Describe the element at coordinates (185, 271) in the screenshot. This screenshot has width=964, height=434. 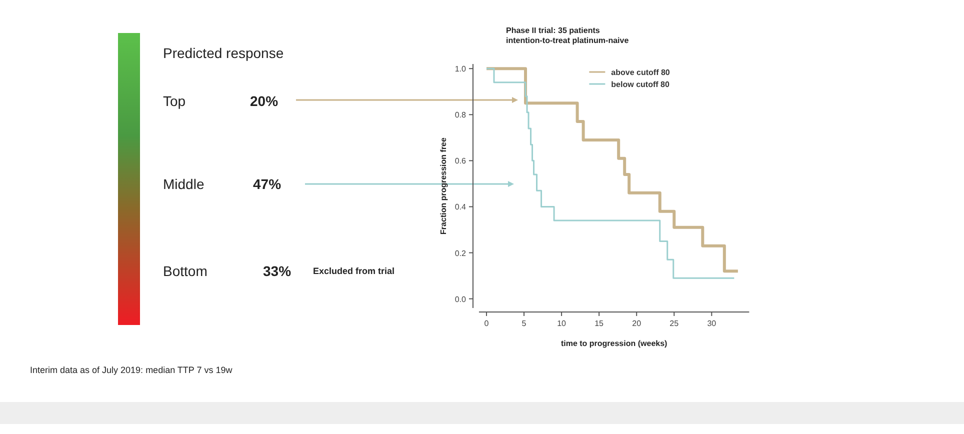
I see `text: Bottom` at that location.